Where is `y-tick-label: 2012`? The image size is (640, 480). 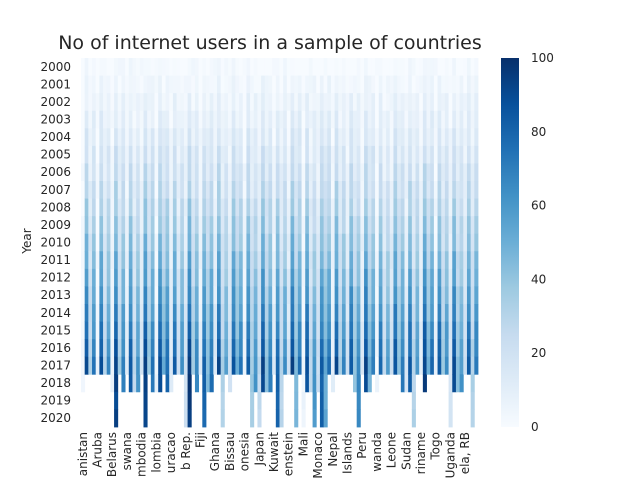 y-tick-label: 2012 is located at coordinates (55, 278).